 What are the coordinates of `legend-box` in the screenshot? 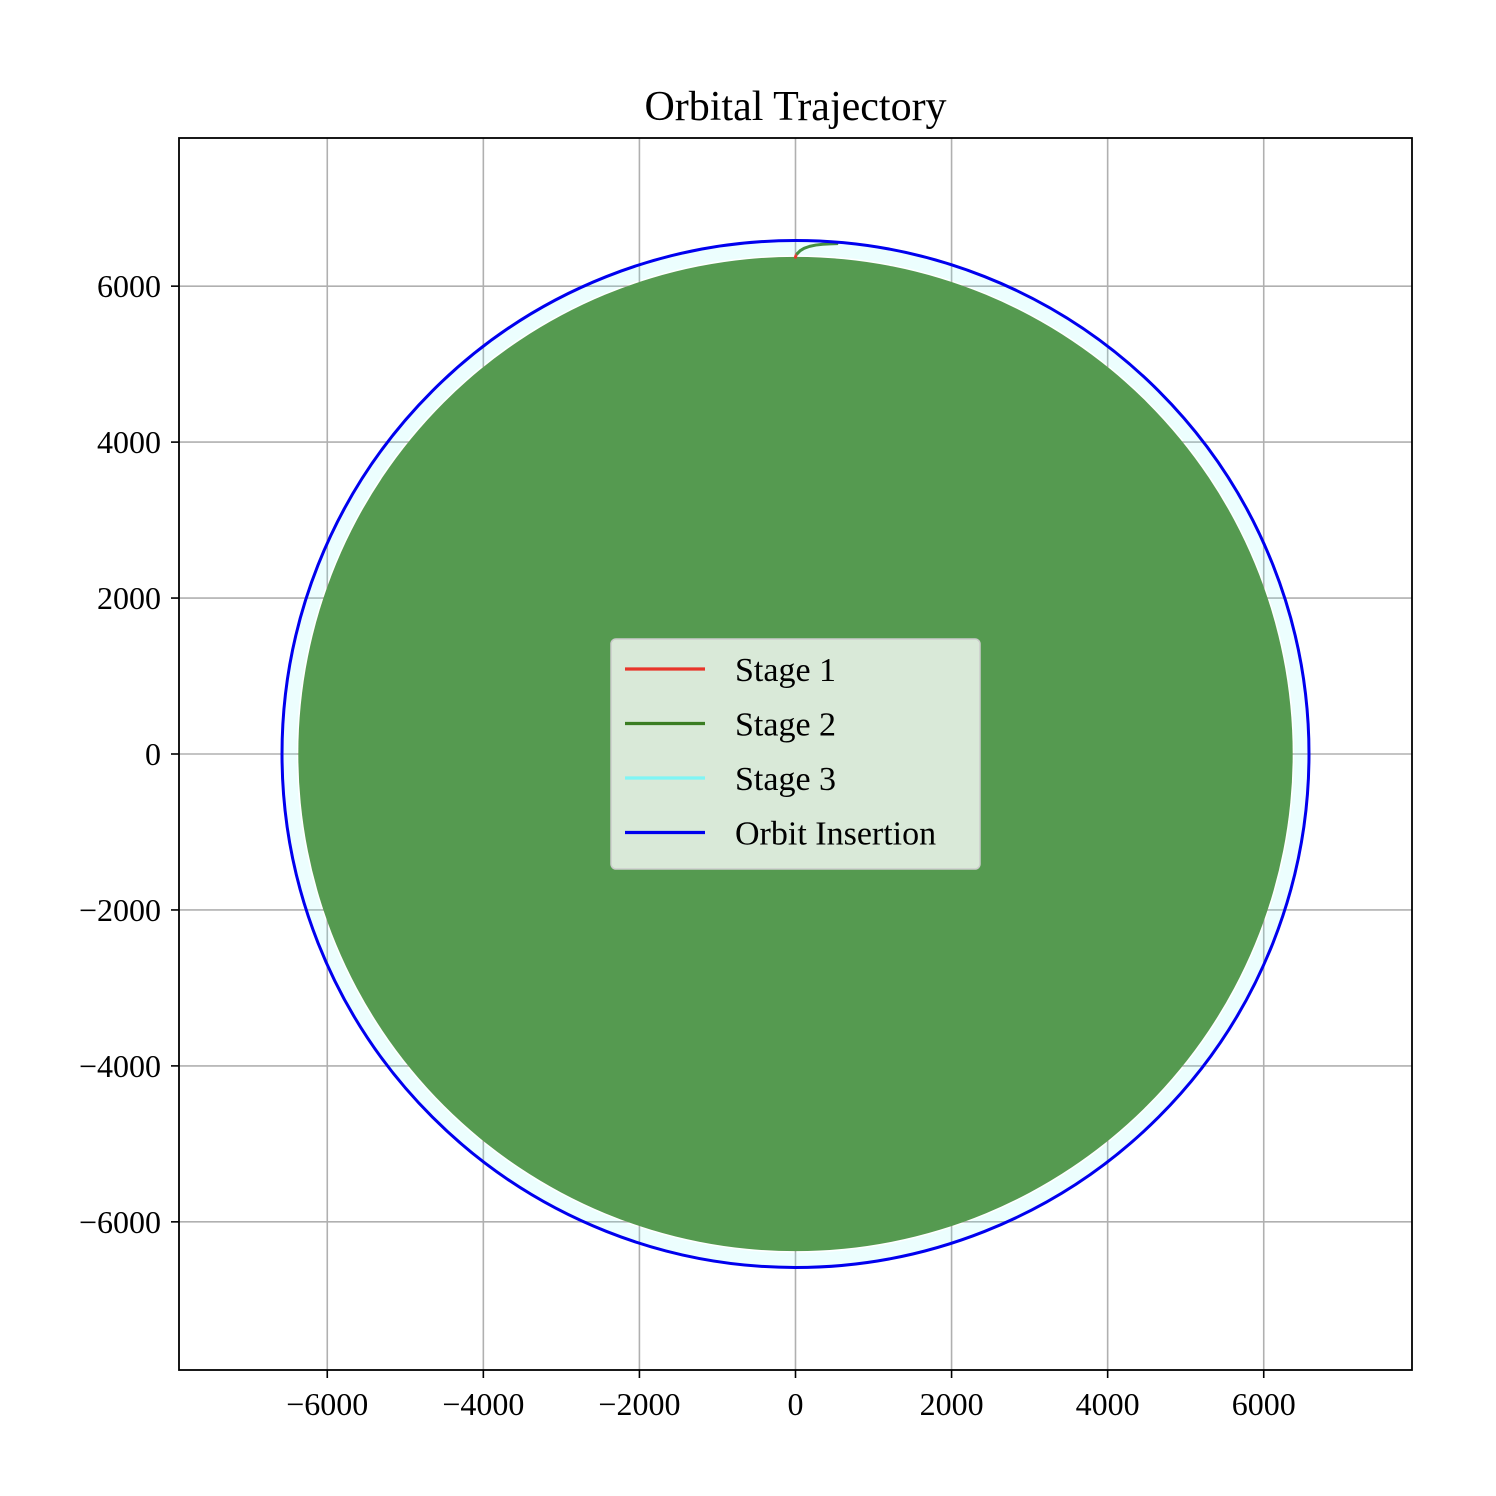 It's located at (795, 754).